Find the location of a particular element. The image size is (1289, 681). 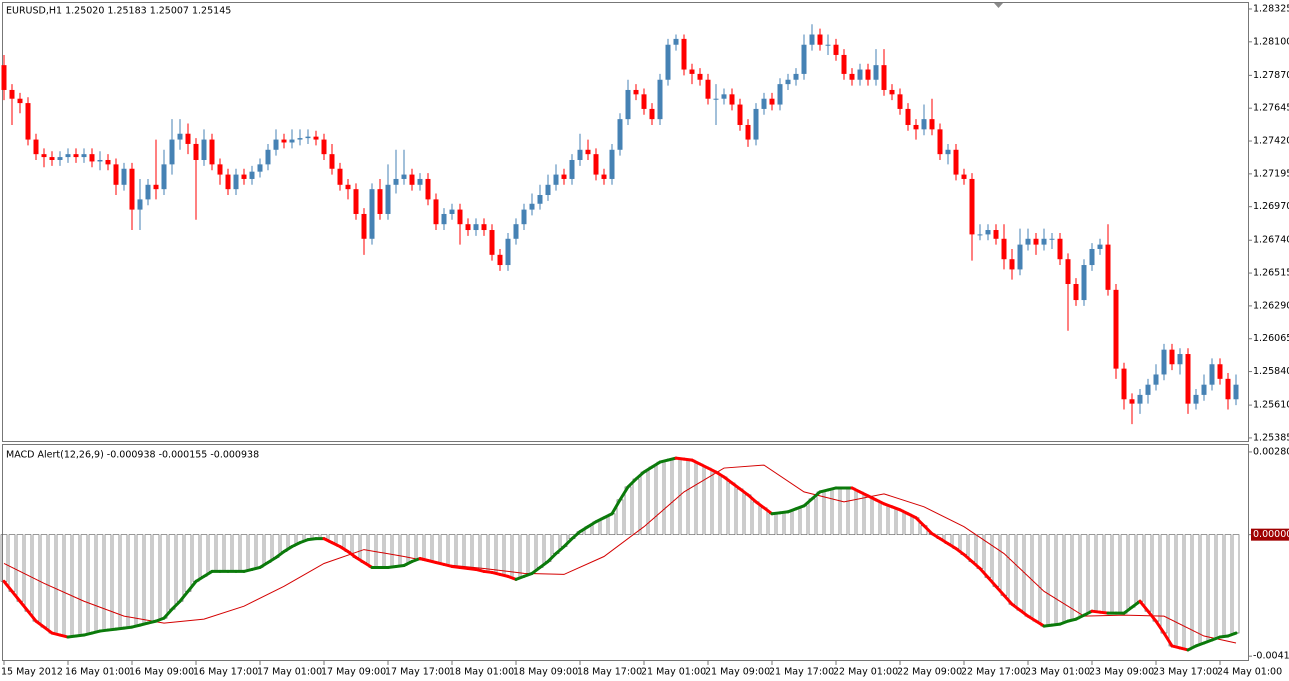

x-tick-label: 15 May 2012 is located at coordinates (32, 672).